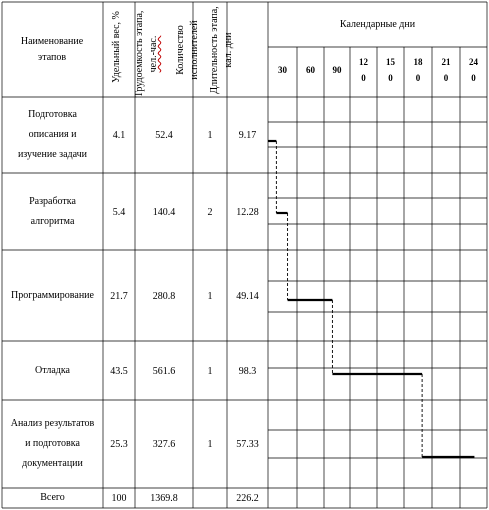 The height and width of the screenshot is (510, 489). I want to click on cell-performers, so click(210, 498).